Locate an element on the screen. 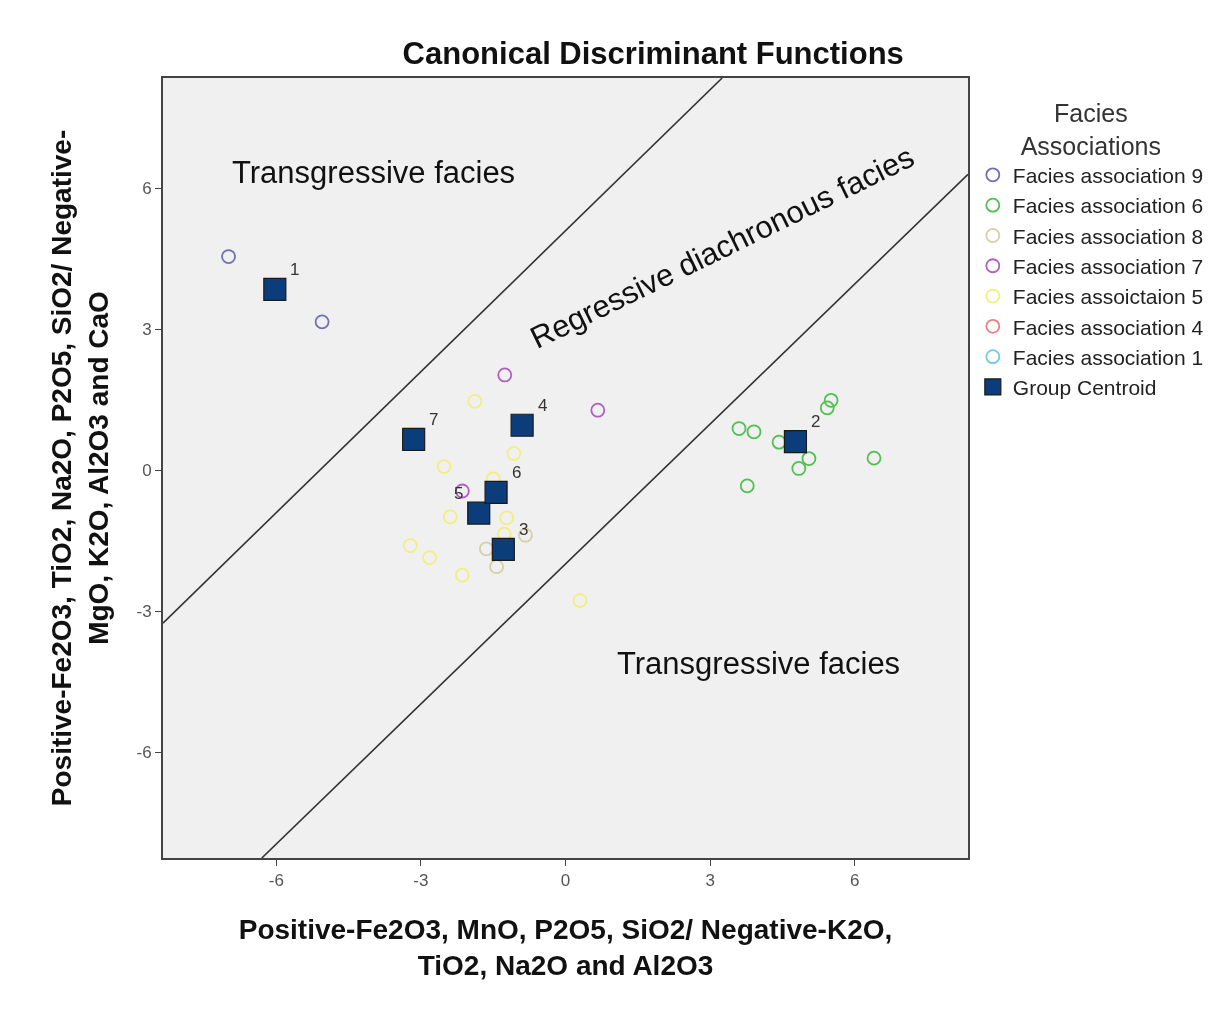 This screenshot has height=1009, width=1222. y-tick-label: 6 is located at coordinates (147, 189).